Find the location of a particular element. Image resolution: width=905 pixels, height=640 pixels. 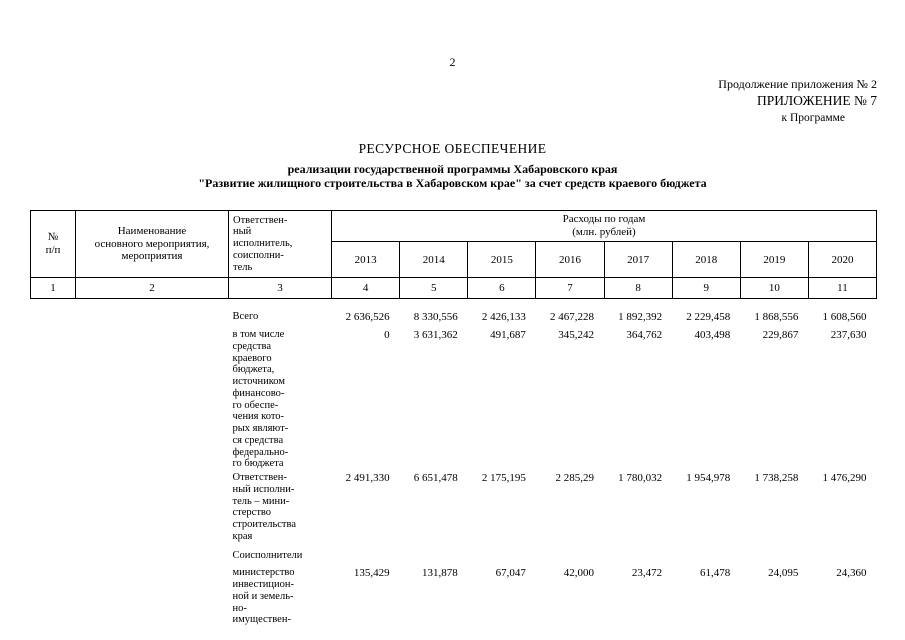

row-value: 1 780,032 is located at coordinates (640, 478).